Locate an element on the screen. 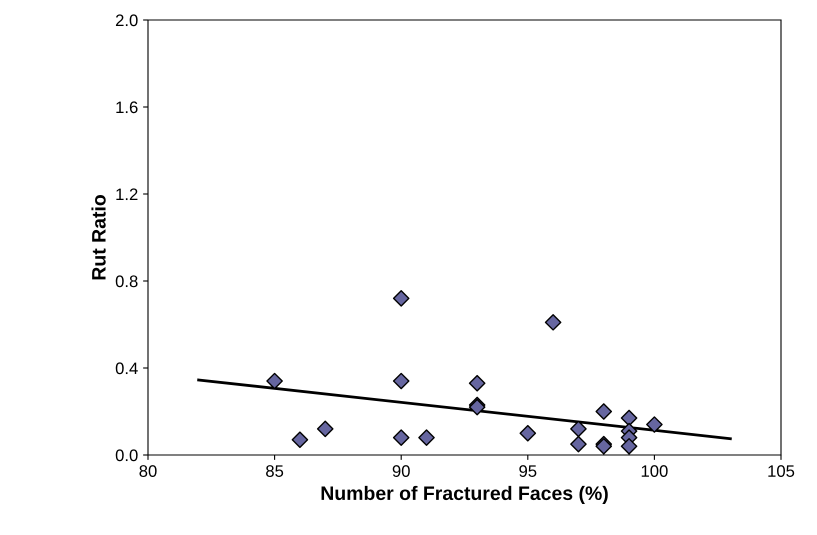  x-tick-label: 80 is located at coordinates (148, 471).